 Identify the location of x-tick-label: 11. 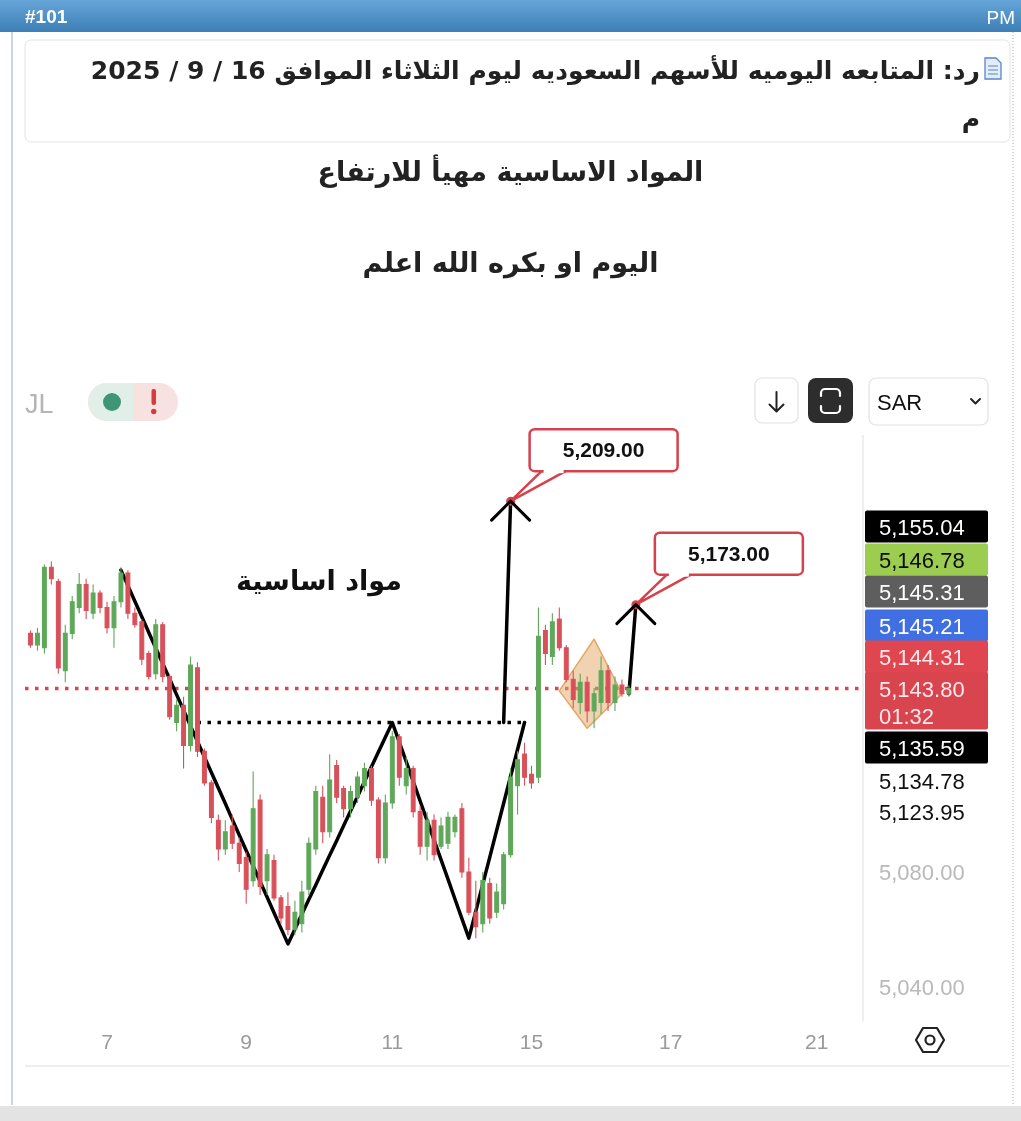
(392, 1041).